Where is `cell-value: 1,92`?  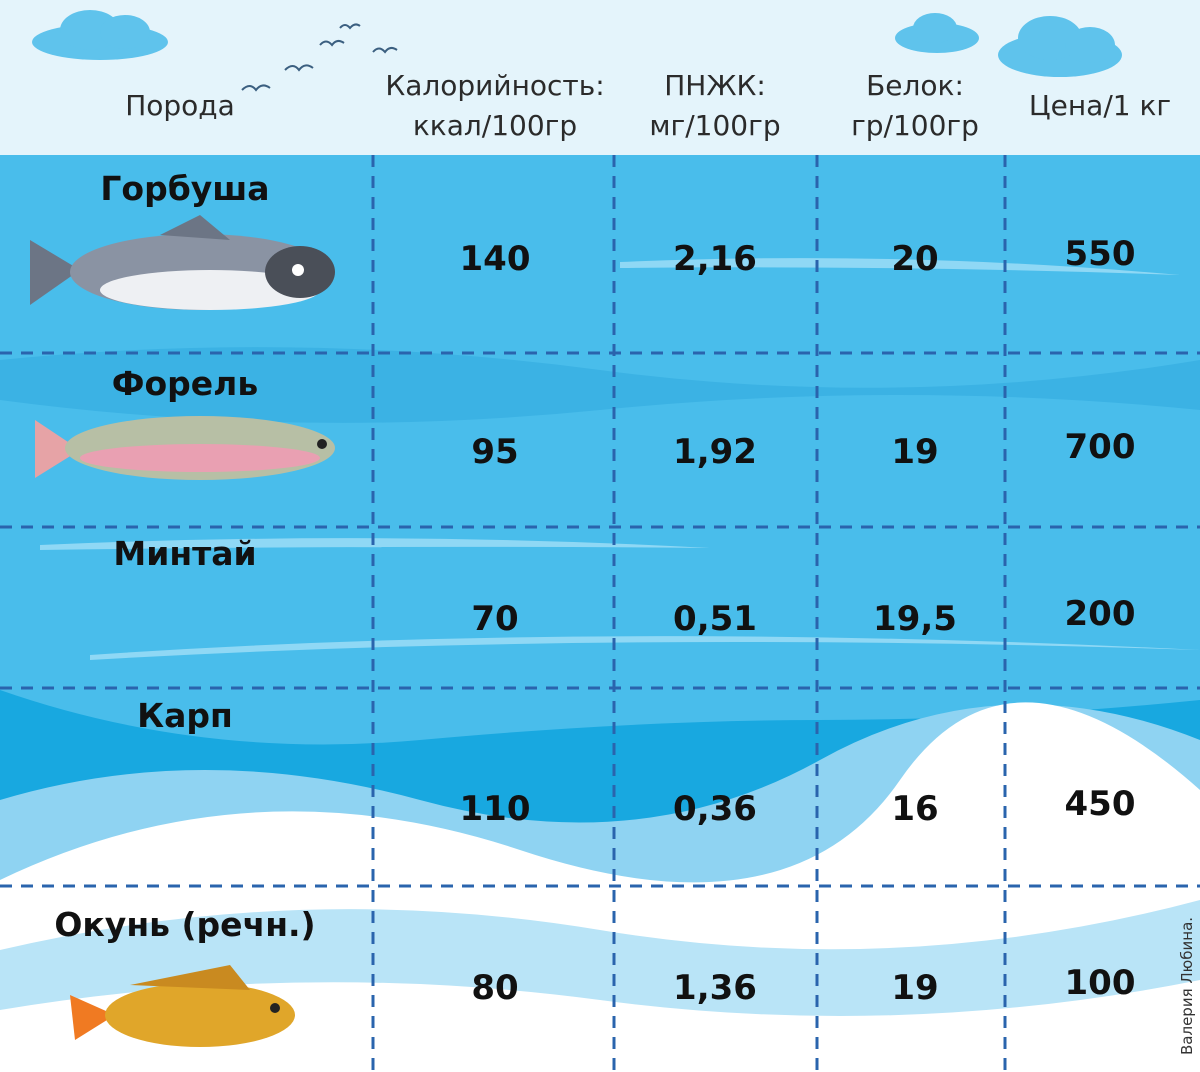 cell-value: 1,92 is located at coordinates (715, 452).